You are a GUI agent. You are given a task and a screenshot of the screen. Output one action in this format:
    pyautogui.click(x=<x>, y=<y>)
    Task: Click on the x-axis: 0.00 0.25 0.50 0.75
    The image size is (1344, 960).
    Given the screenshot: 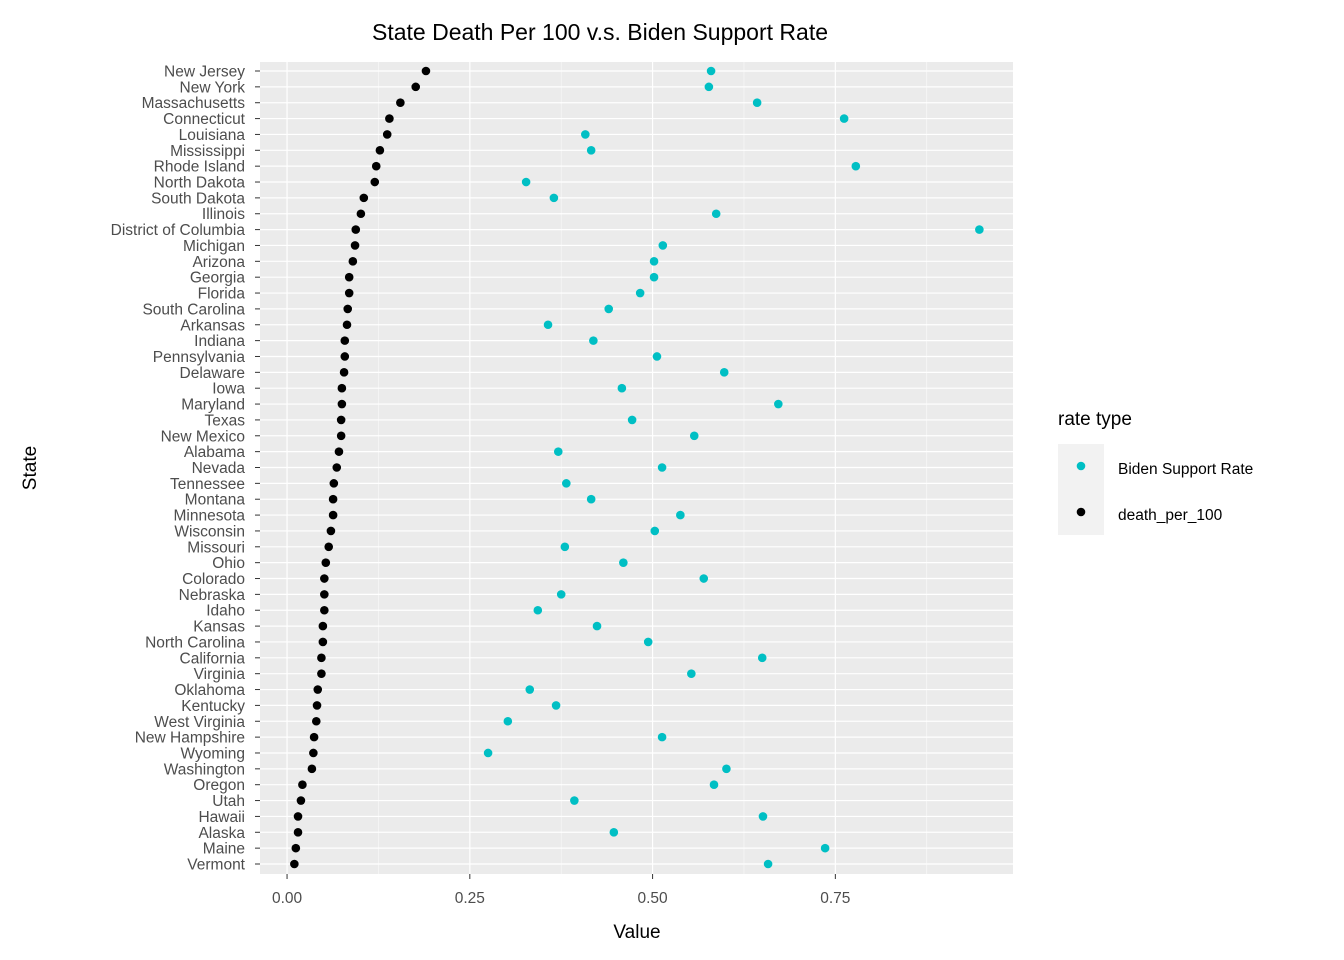 What is the action you would take?
    pyautogui.click(x=561, y=890)
    